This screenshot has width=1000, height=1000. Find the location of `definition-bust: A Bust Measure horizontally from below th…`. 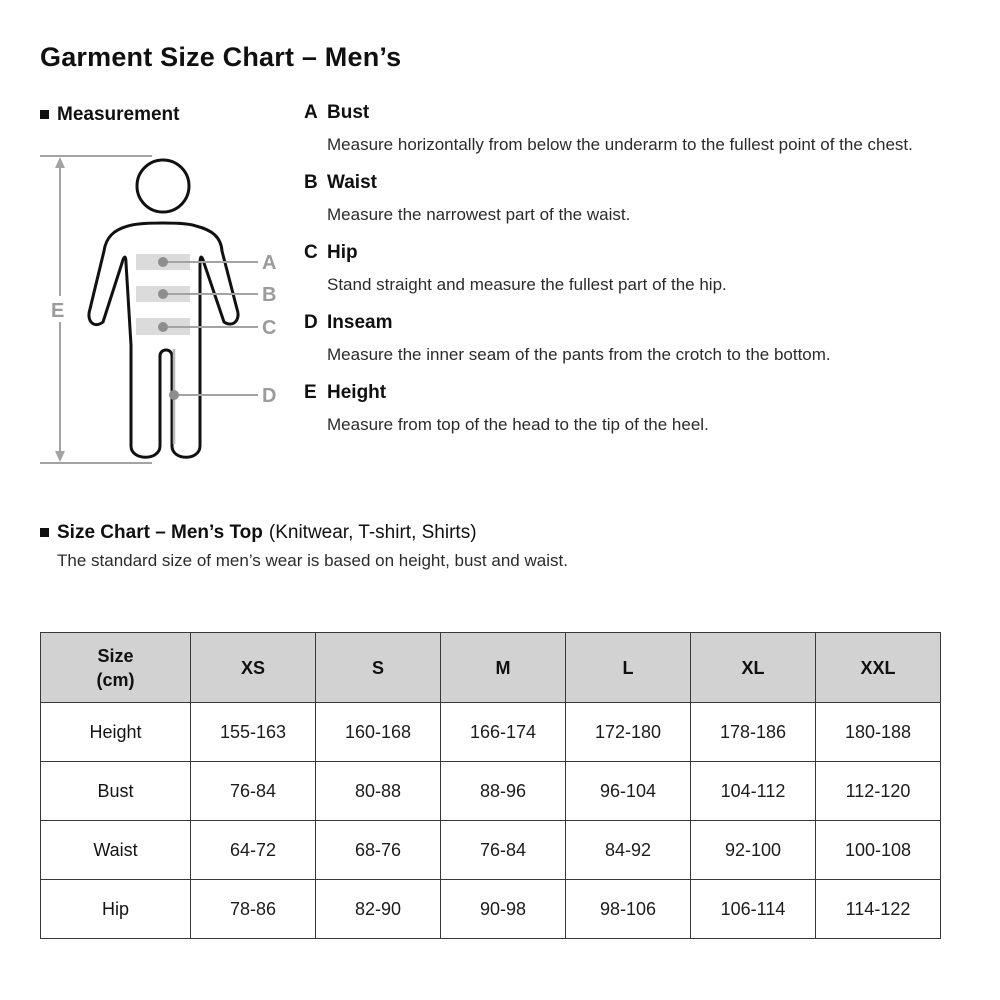

definition-bust: A Bust Measure horizontally from below th… is located at coordinates (629, 130).